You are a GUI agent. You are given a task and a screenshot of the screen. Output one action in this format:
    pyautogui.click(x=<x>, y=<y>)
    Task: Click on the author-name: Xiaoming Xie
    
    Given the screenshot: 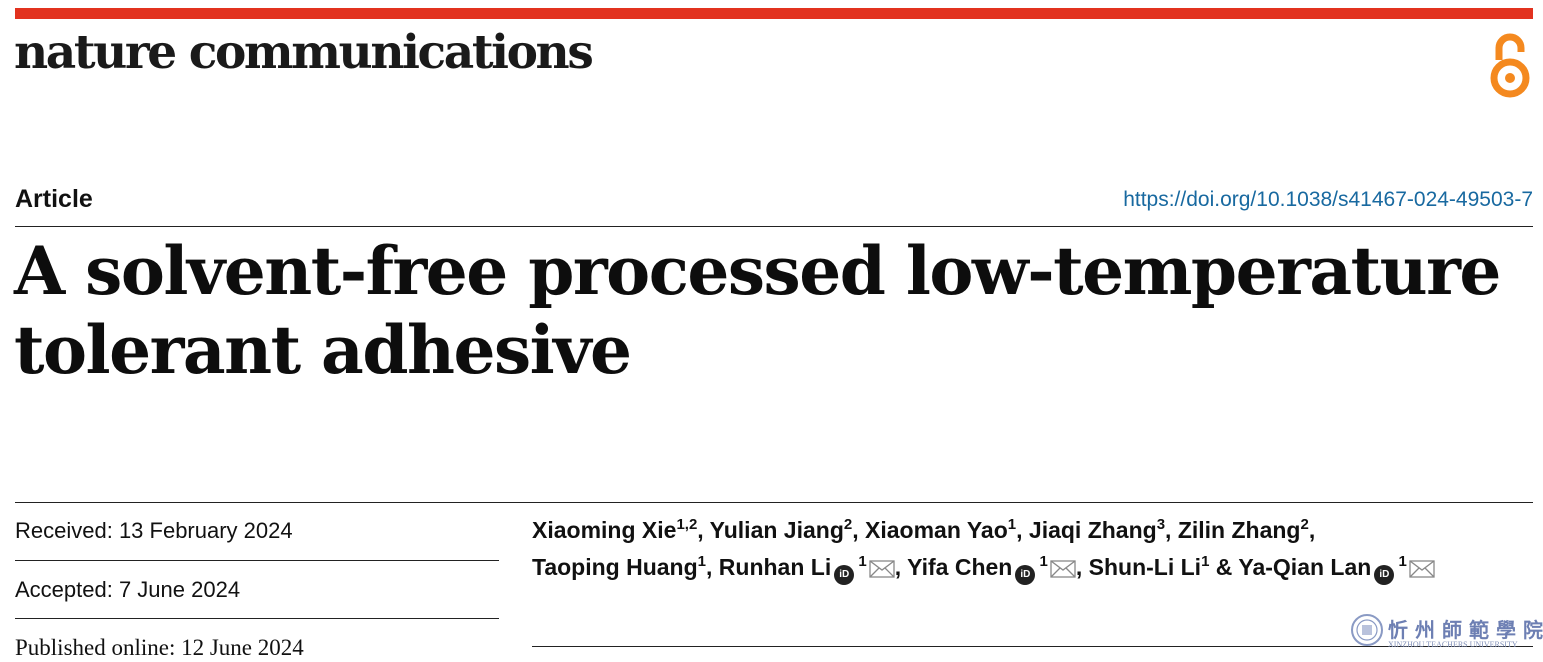 What is the action you would take?
    pyautogui.click(x=604, y=530)
    